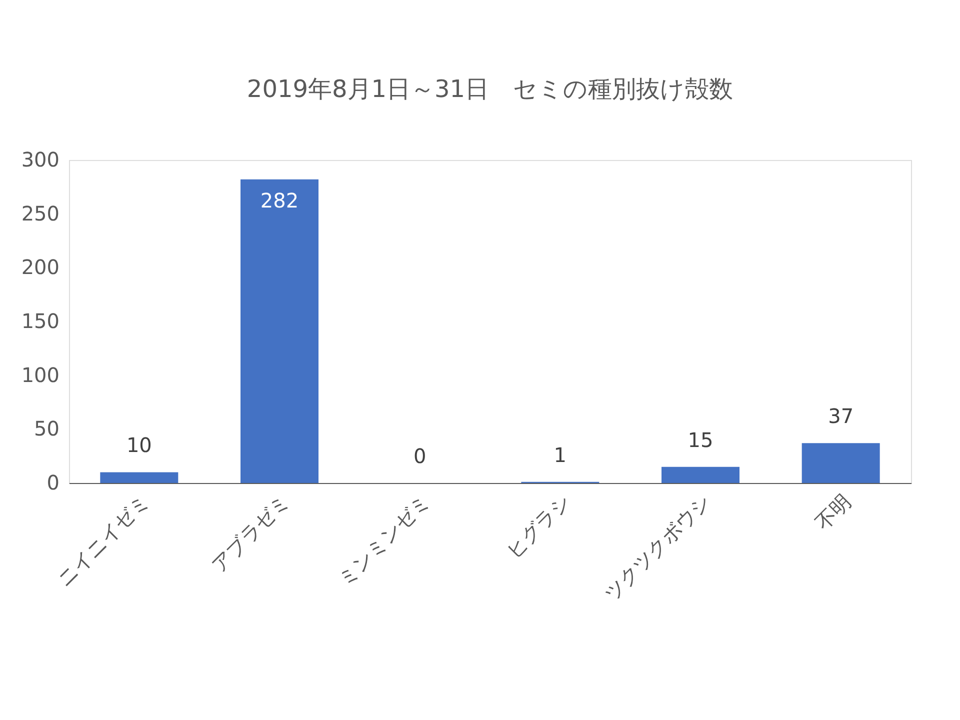 The image size is (960, 720). I want to click on y-tick-label: 50, so click(47, 428).